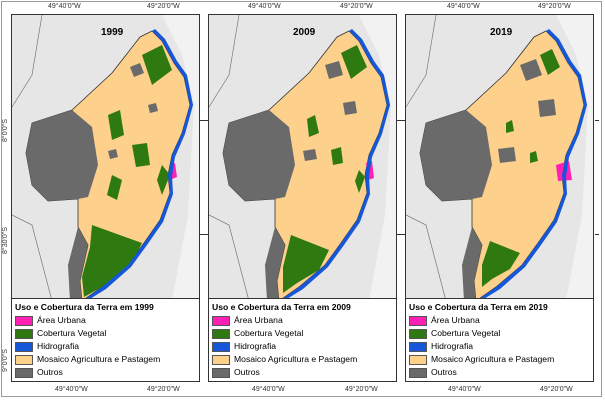 Image resolution: width=605 pixels, height=400 pixels. I want to click on legend-title: Uso e Cobertura da Terra em 2019, so click(478, 307).